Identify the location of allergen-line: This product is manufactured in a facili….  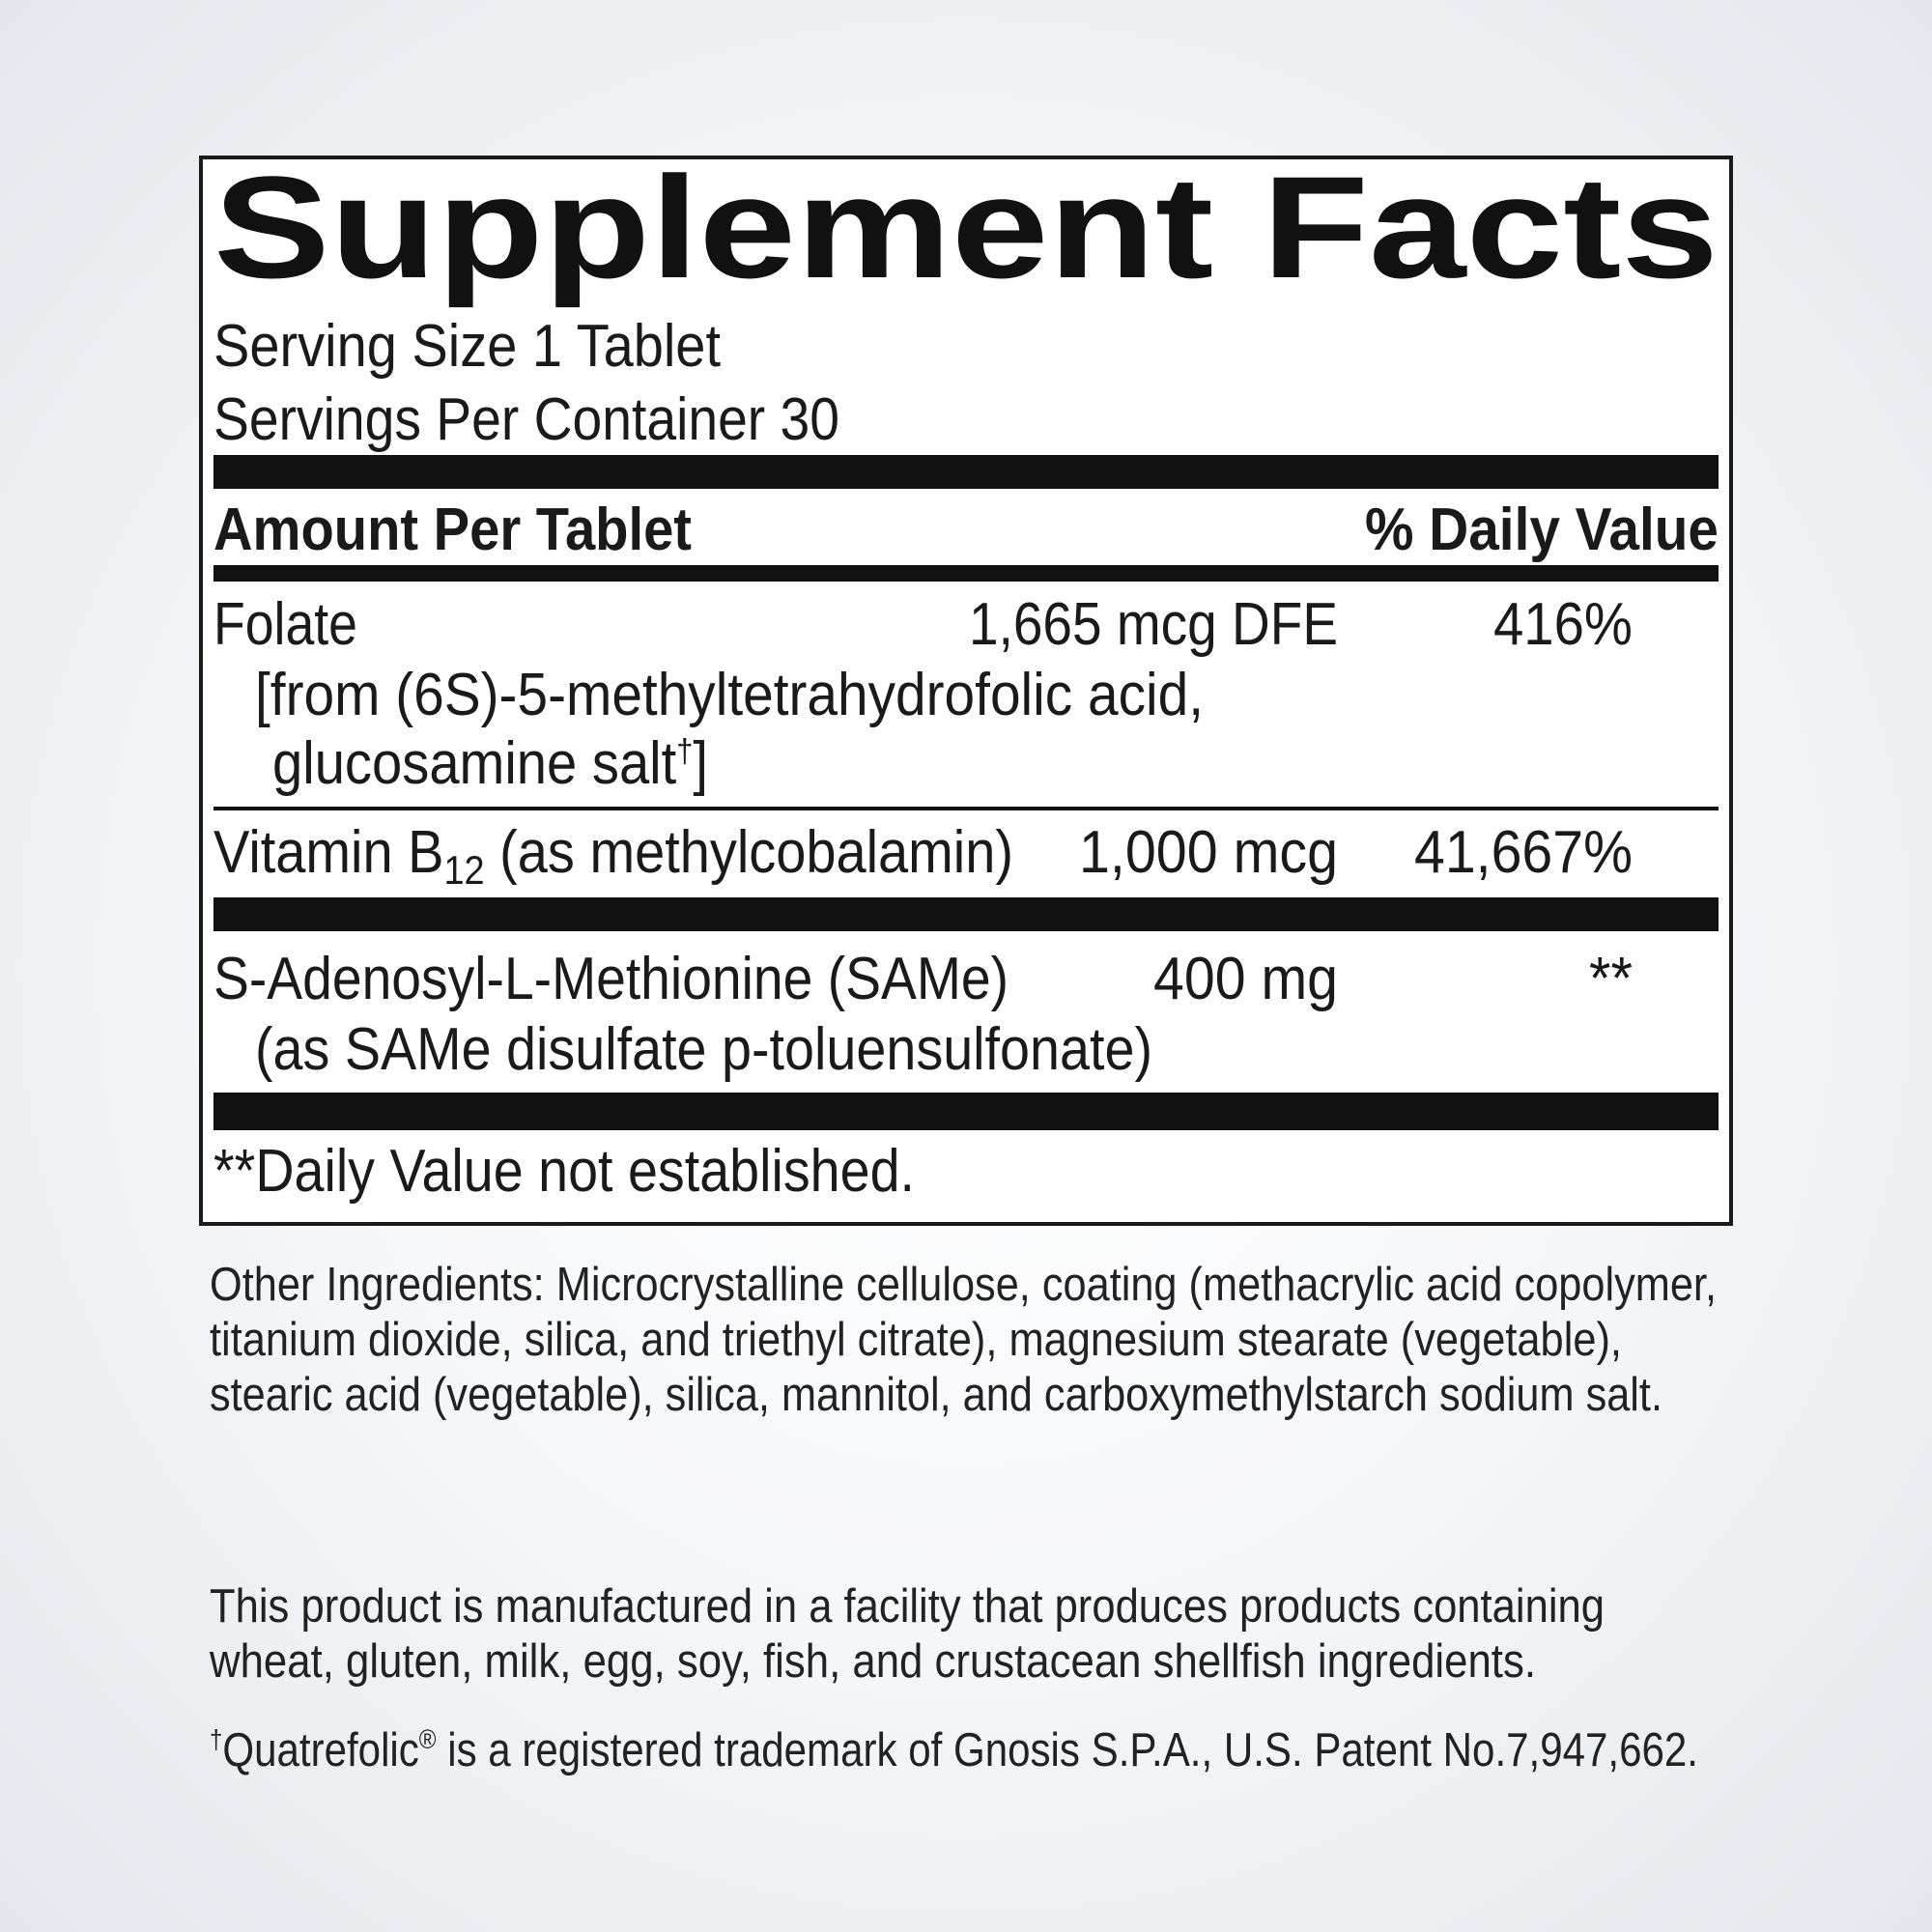
(907, 1606).